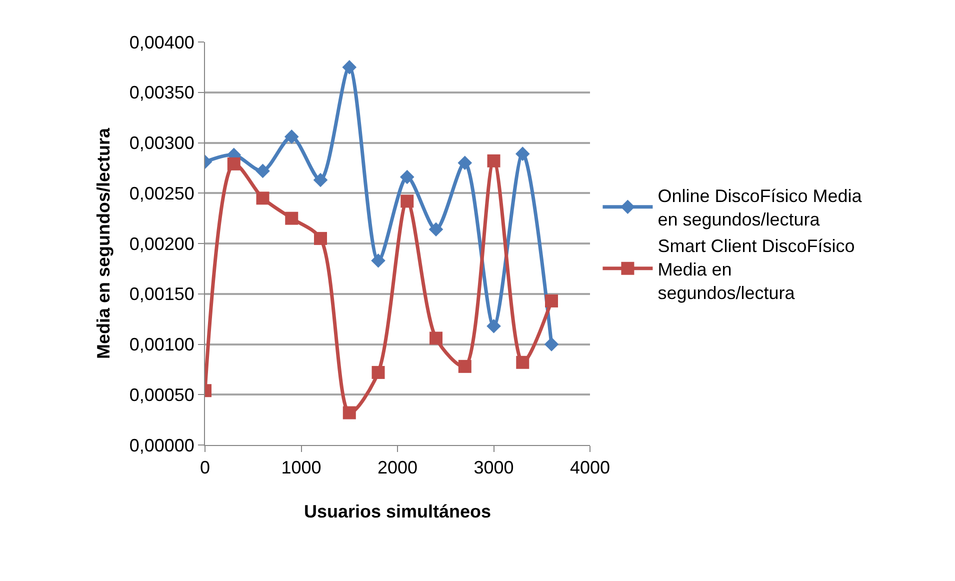 This screenshot has width=955, height=581. Describe the element at coordinates (301, 468) in the screenshot. I see `x-tick-label: 1000` at that location.